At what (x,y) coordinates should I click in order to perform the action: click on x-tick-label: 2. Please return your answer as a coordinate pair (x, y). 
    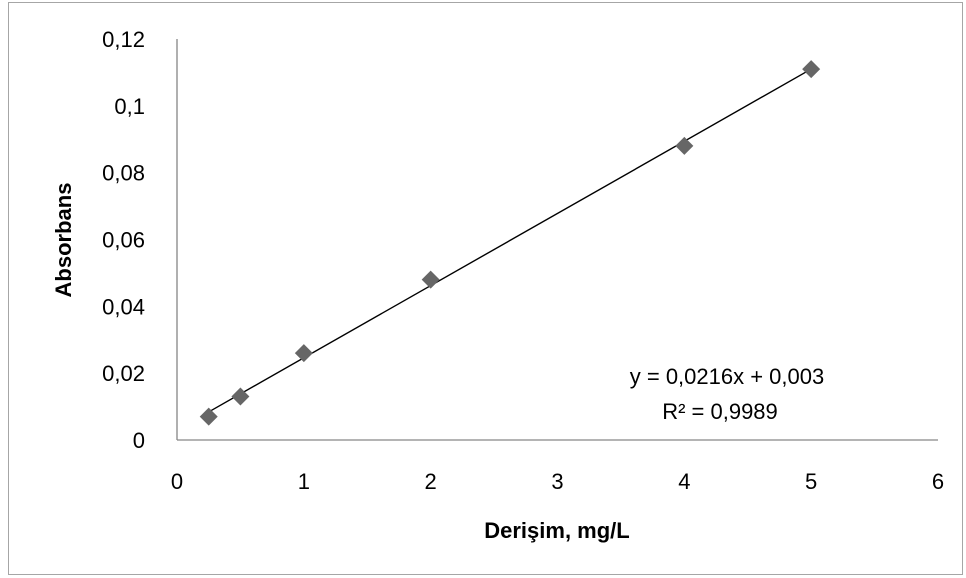
    Looking at the image, I should click on (431, 481).